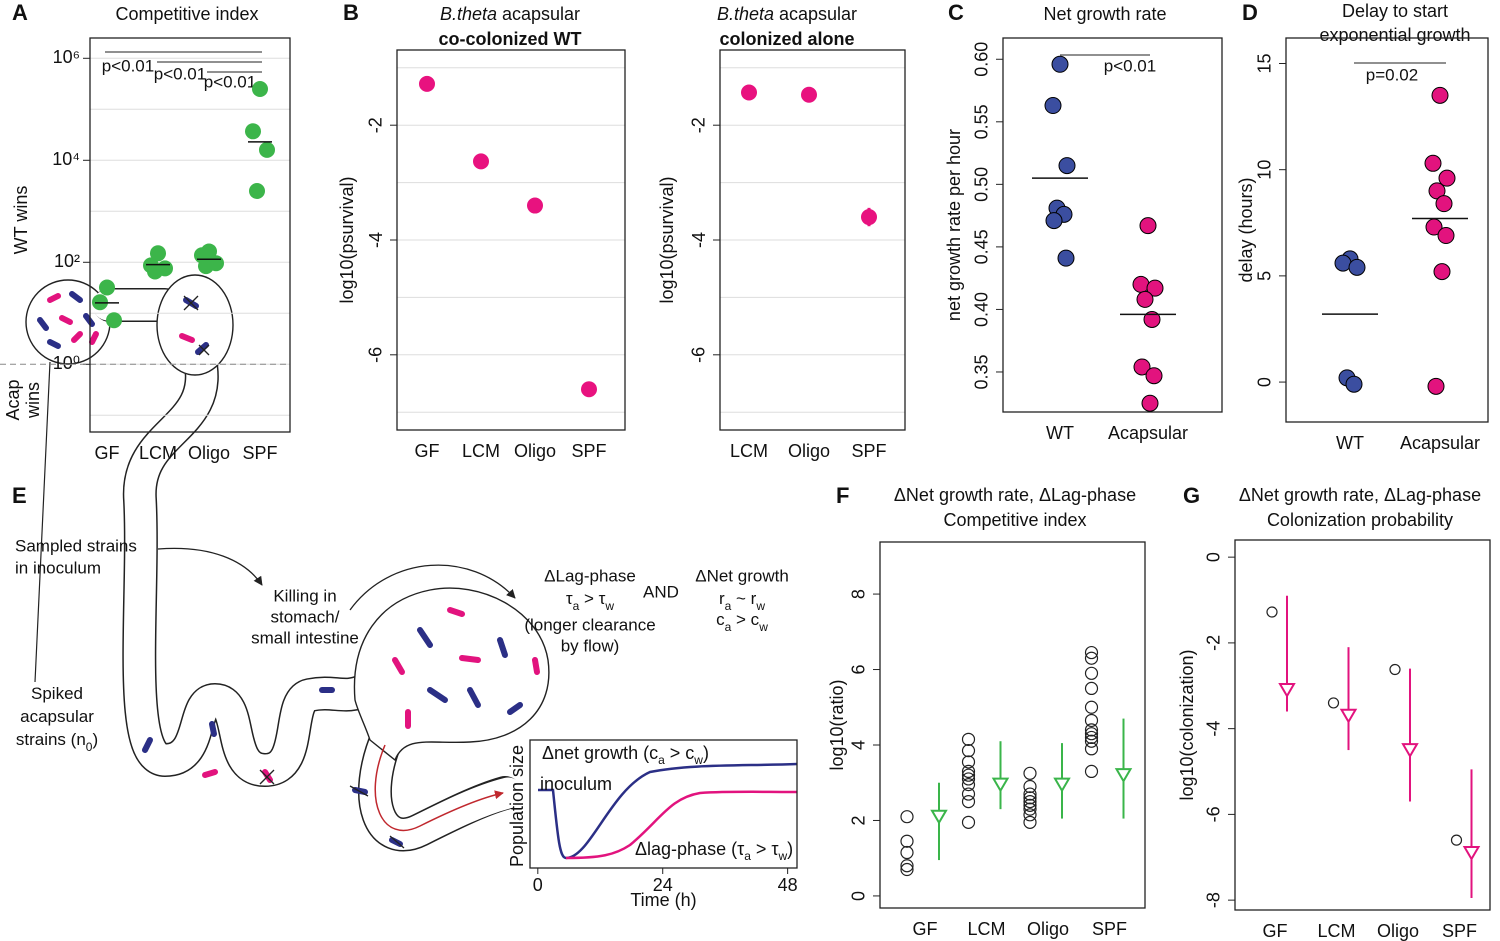 The height and width of the screenshot is (941, 1500). I want to click on inset-curves, so click(668, 811).